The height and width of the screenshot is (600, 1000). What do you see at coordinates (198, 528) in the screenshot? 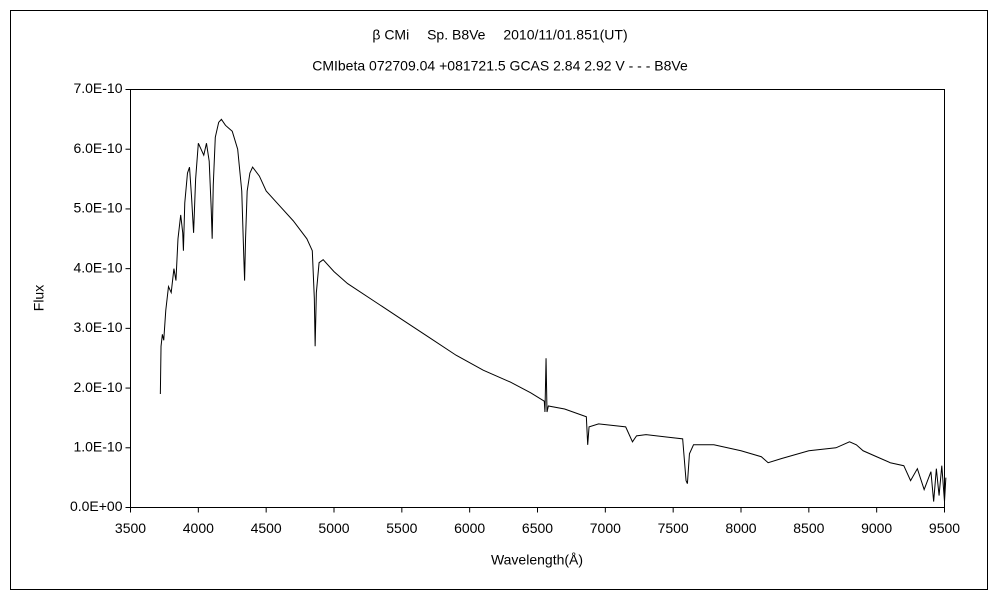
I see `x-tick-label: 4000` at bounding box center [198, 528].